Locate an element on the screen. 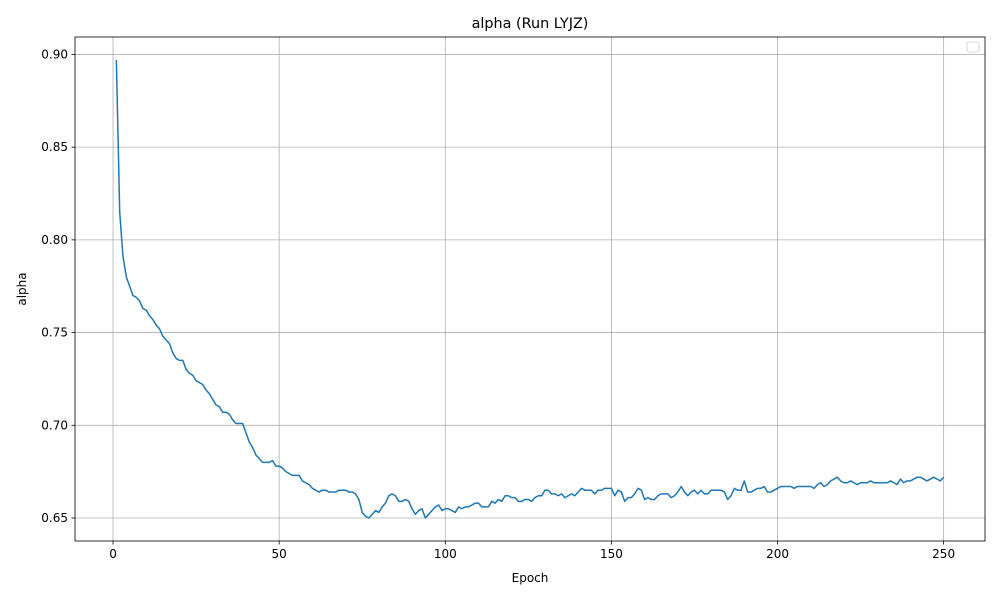 The image size is (1000, 600). x-tick-label: 0 is located at coordinates (113, 554).